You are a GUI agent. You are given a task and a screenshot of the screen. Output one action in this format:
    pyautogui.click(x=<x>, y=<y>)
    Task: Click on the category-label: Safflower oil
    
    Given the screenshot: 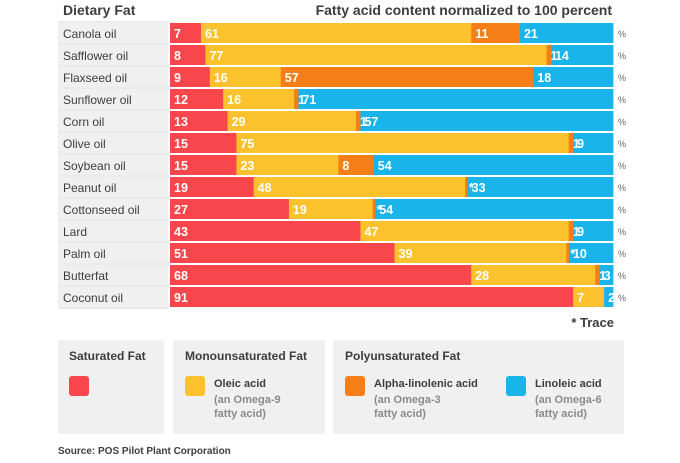 What is the action you would take?
    pyautogui.click(x=95, y=56)
    